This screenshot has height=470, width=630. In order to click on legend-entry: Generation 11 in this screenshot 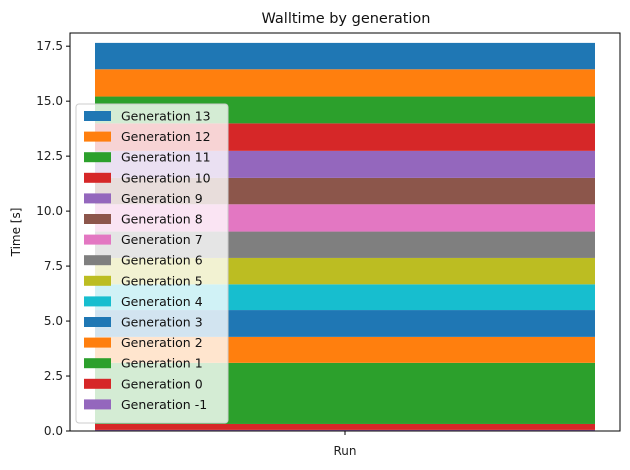, I will do `click(166, 157)`.